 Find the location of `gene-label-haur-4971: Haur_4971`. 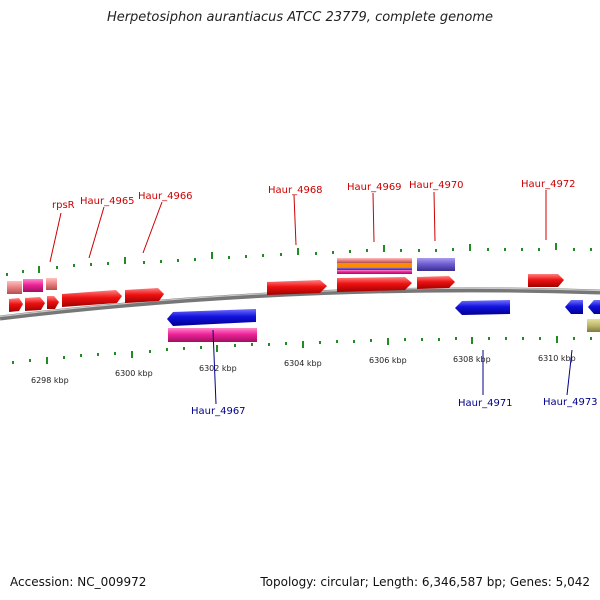

gene-label-haur-4971: Haur_4971 is located at coordinates (485, 403).